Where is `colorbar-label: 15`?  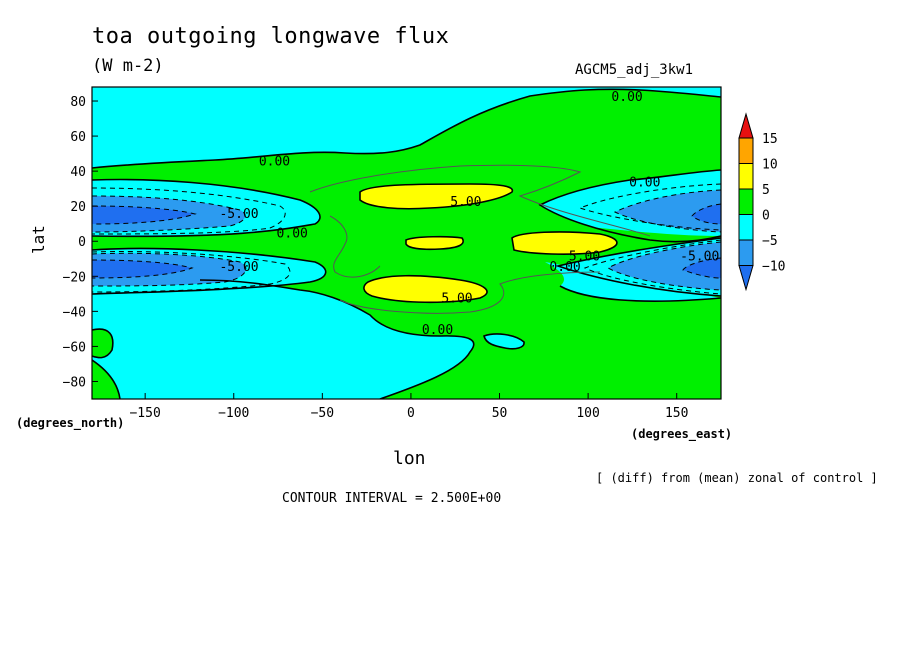 colorbar-label: 15 is located at coordinates (770, 139).